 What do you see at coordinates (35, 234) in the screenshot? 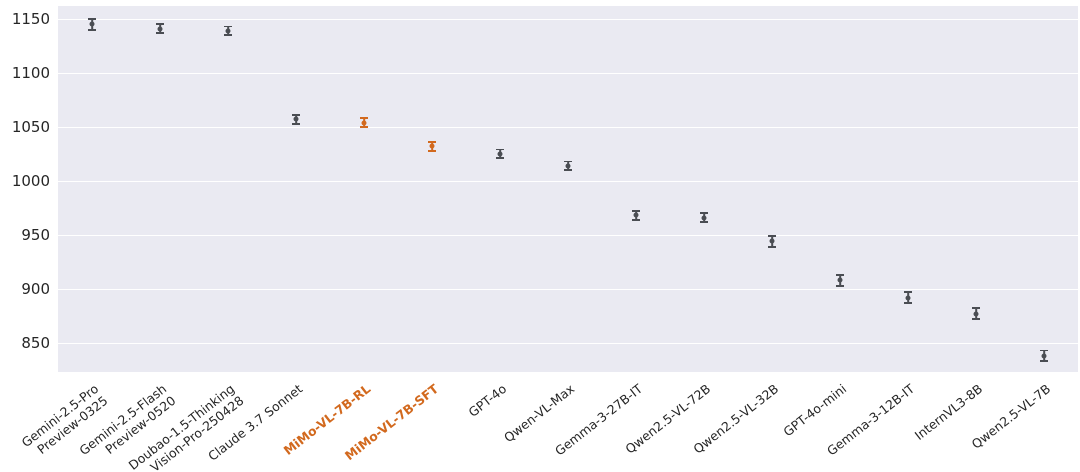
I see `y-tick-label-950: 950` at bounding box center [35, 234].